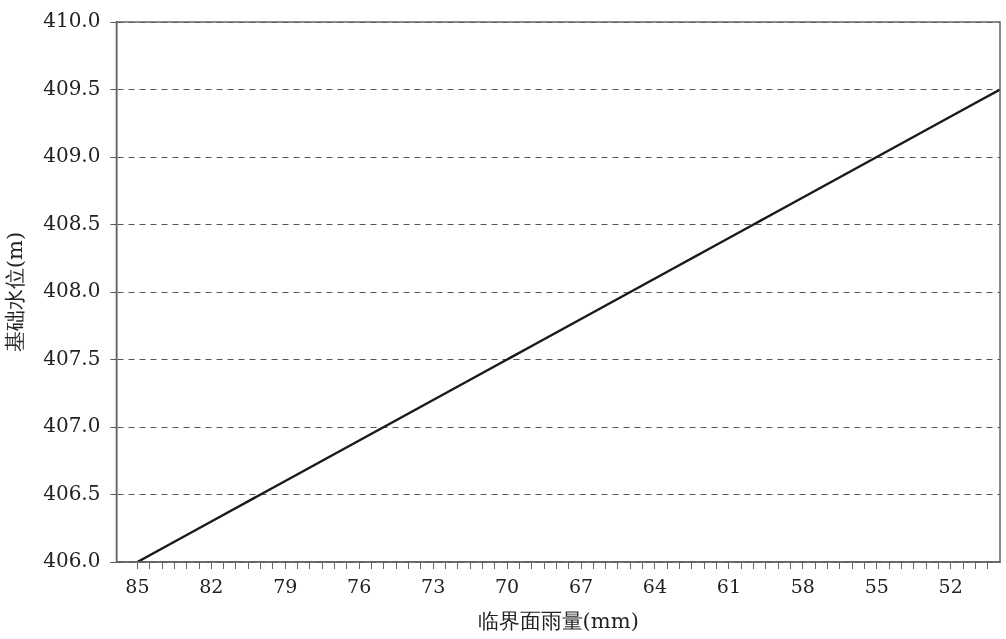 Image resolution: width=1006 pixels, height=639 pixels. I want to click on y-tick-label: 406.5, so click(72, 492).